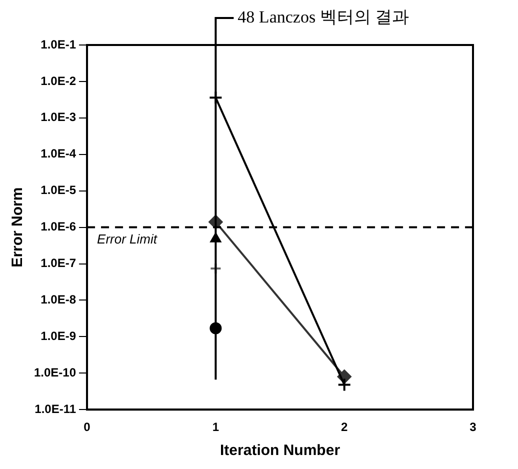  What do you see at coordinates (216, 427) in the screenshot?
I see `x-tick-label: 1` at bounding box center [216, 427].